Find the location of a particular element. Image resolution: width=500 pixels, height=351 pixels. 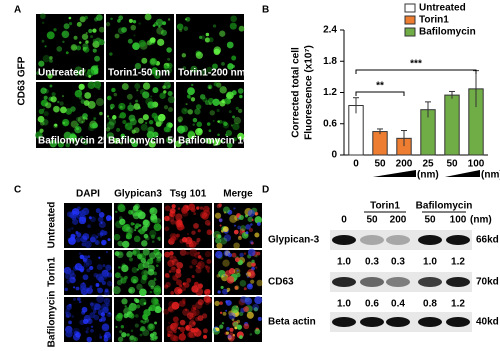

column-header: Tsg 101 is located at coordinates (188, 194).